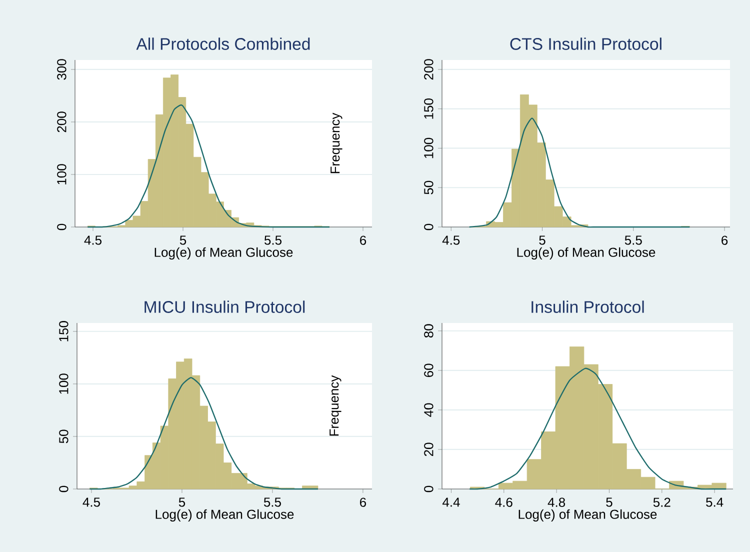 The width and height of the screenshot is (750, 552). What do you see at coordinates (61, 69) in the screenshot?
I see `y-tick-label: 300` at bounding box center [61, 69].